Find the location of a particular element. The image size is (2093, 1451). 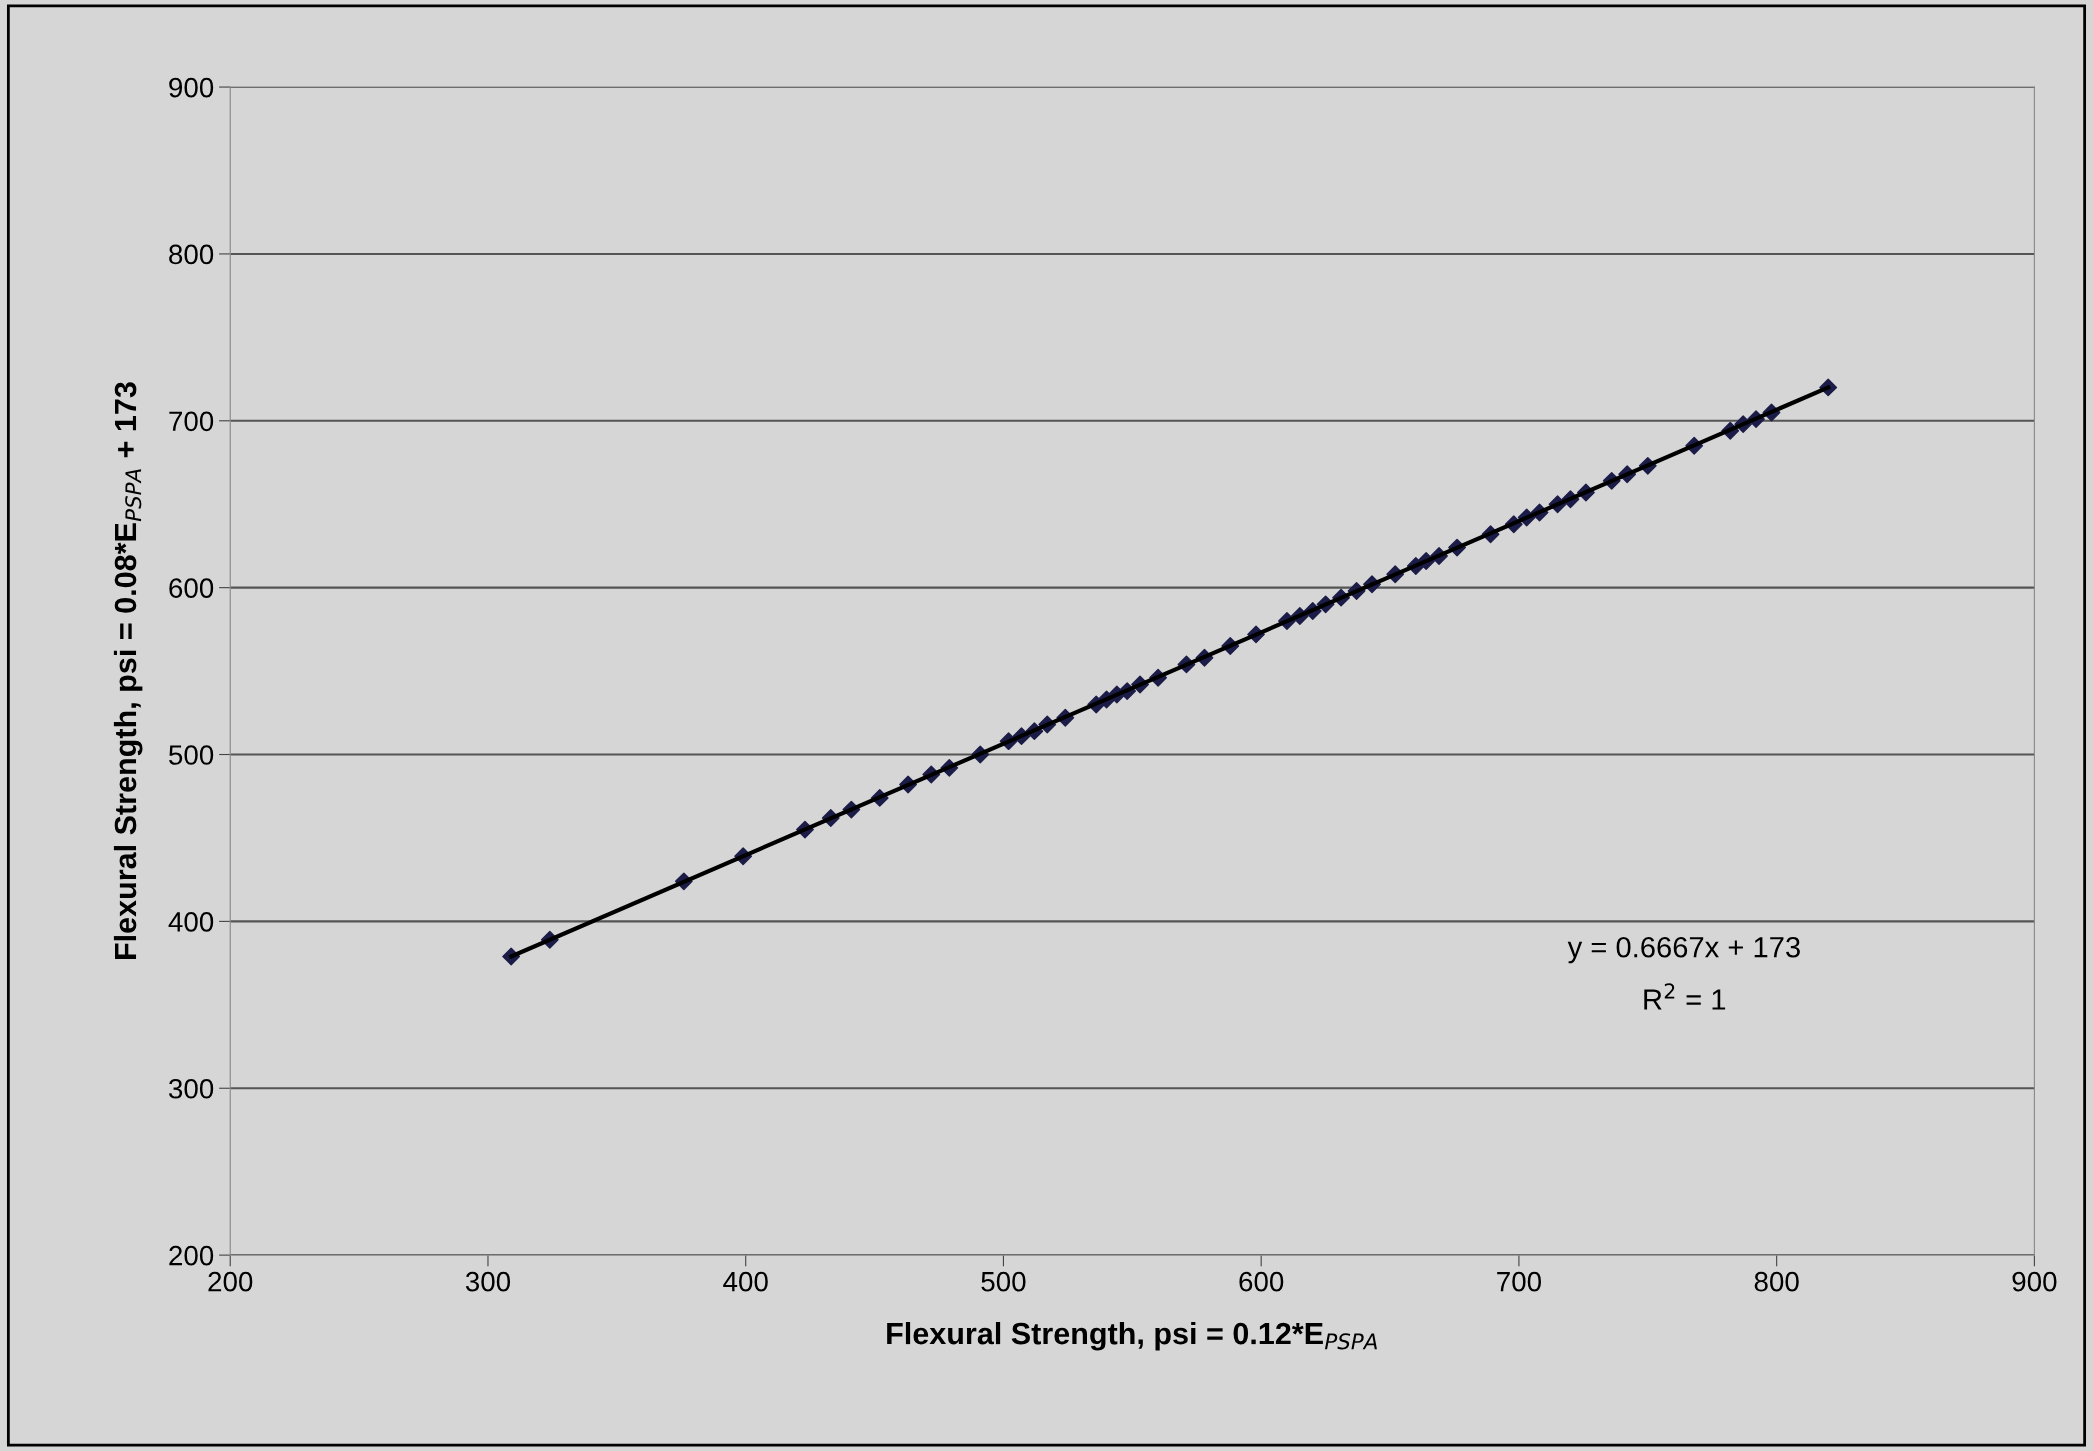

y-tick-label: 400 is located at coordinates (191, 922).